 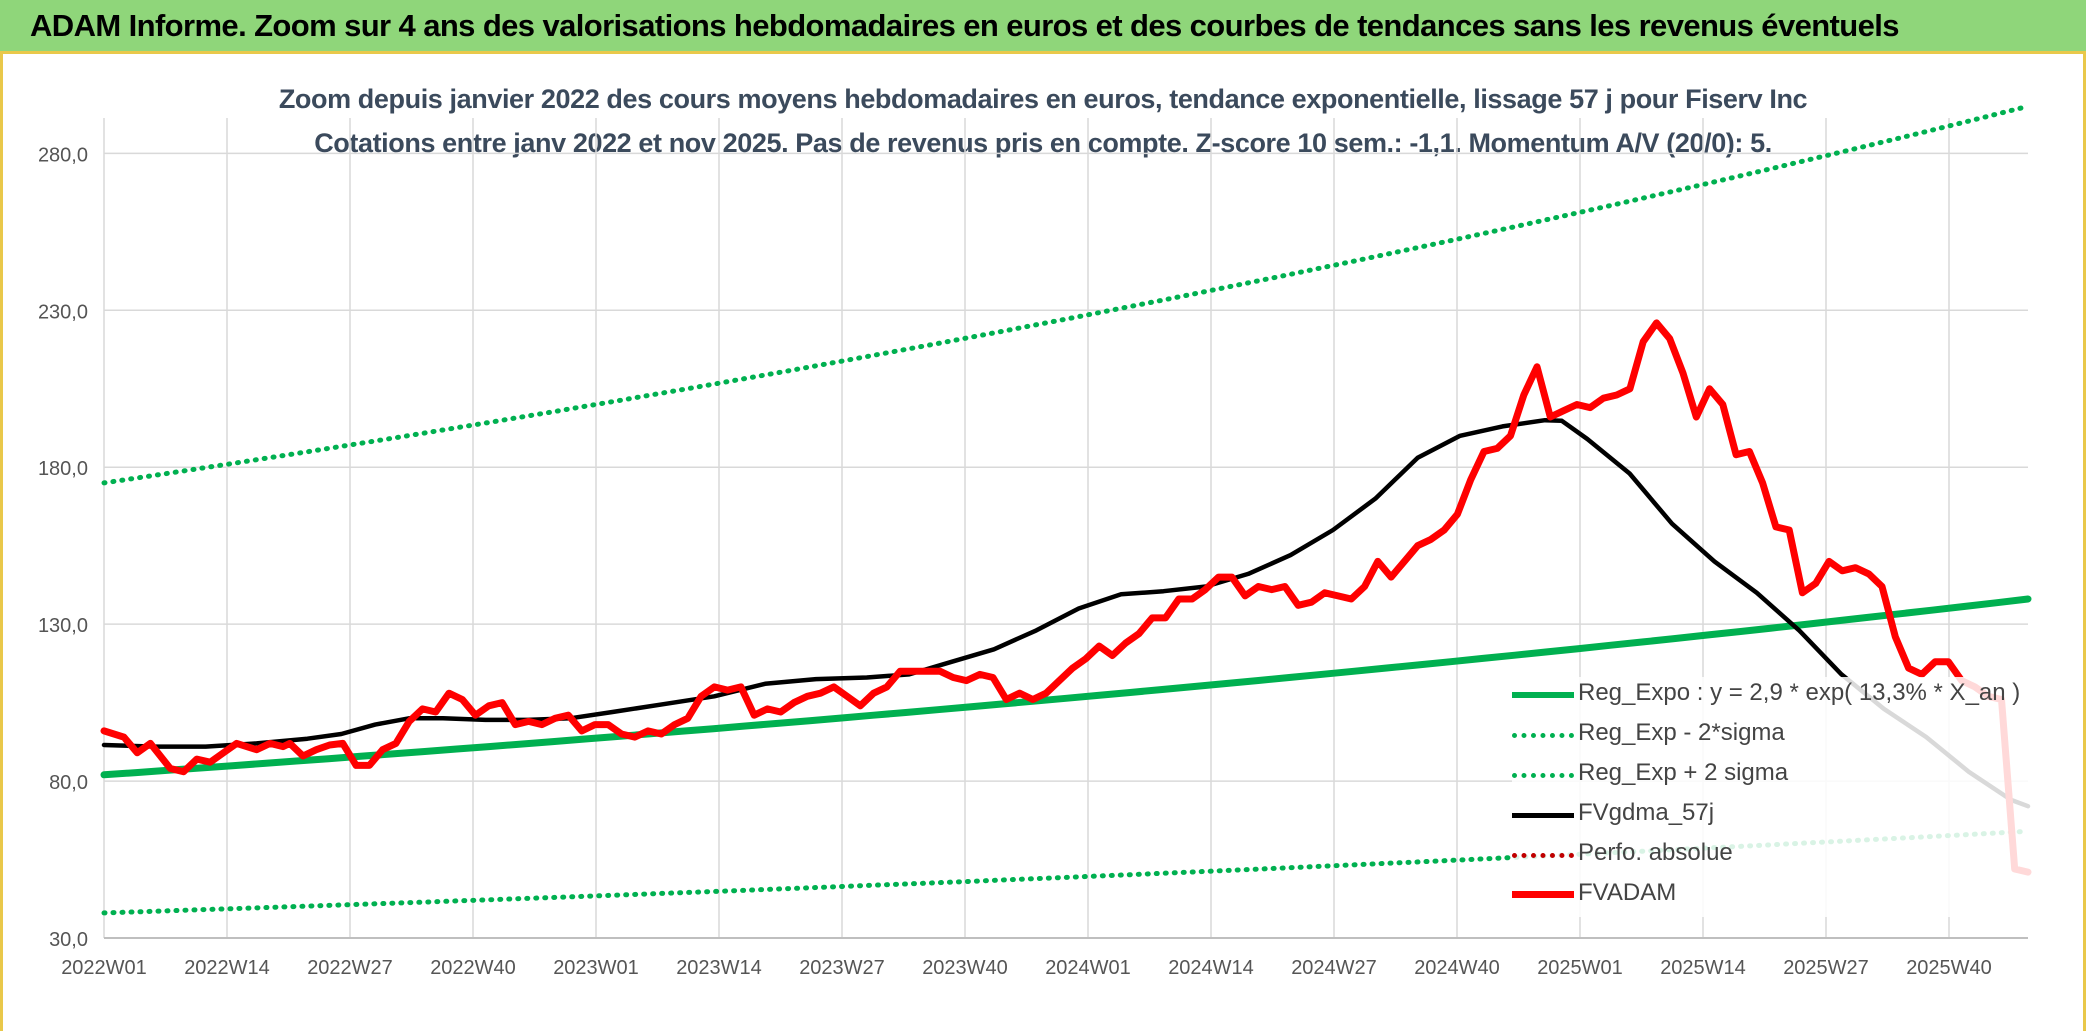 What do you see at coordinates (473, 968) in the screenshot?
I see `x-tick-label: 2022W40` at bounding box center [473, 968].